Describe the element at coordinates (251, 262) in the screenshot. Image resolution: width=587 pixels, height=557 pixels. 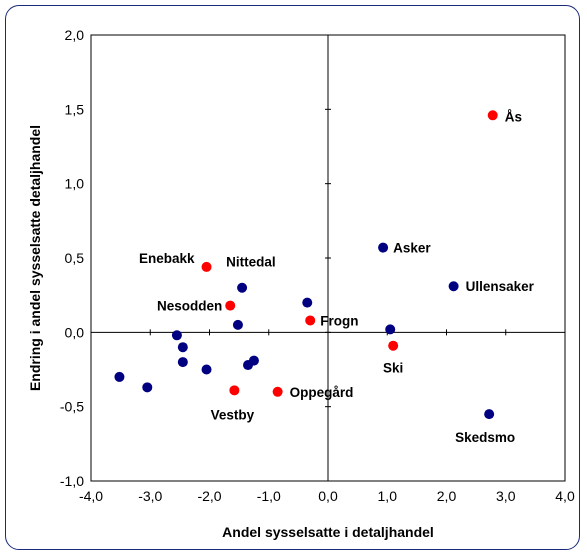
I see `point-label: Nittedal` at that location.